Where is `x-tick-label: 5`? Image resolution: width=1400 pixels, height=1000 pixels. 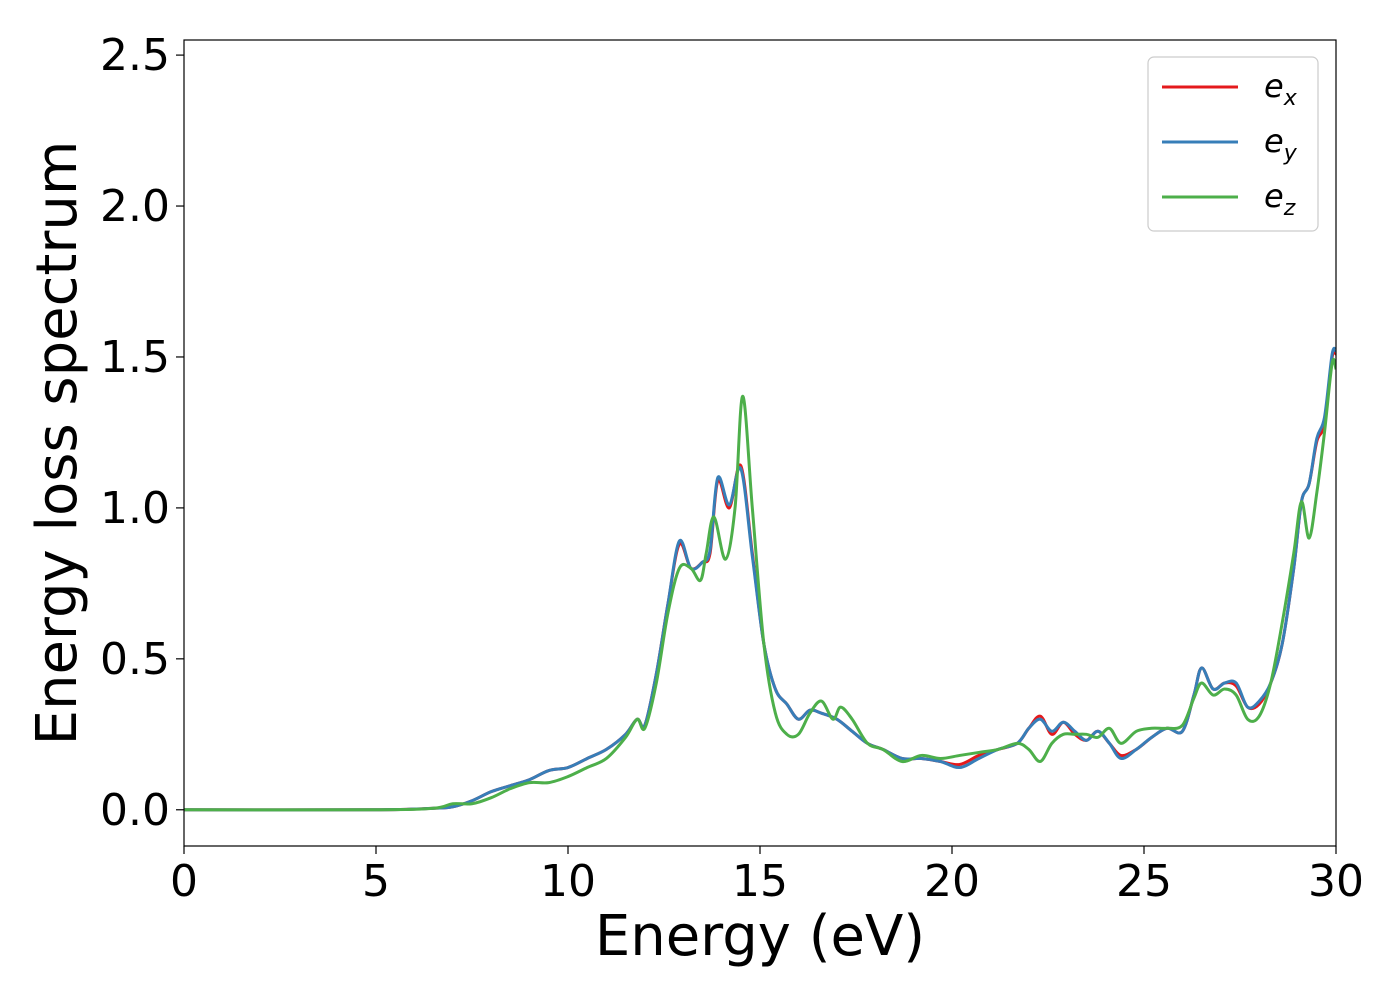
x-tick-label: 5 is located at coordinates (376, 881).